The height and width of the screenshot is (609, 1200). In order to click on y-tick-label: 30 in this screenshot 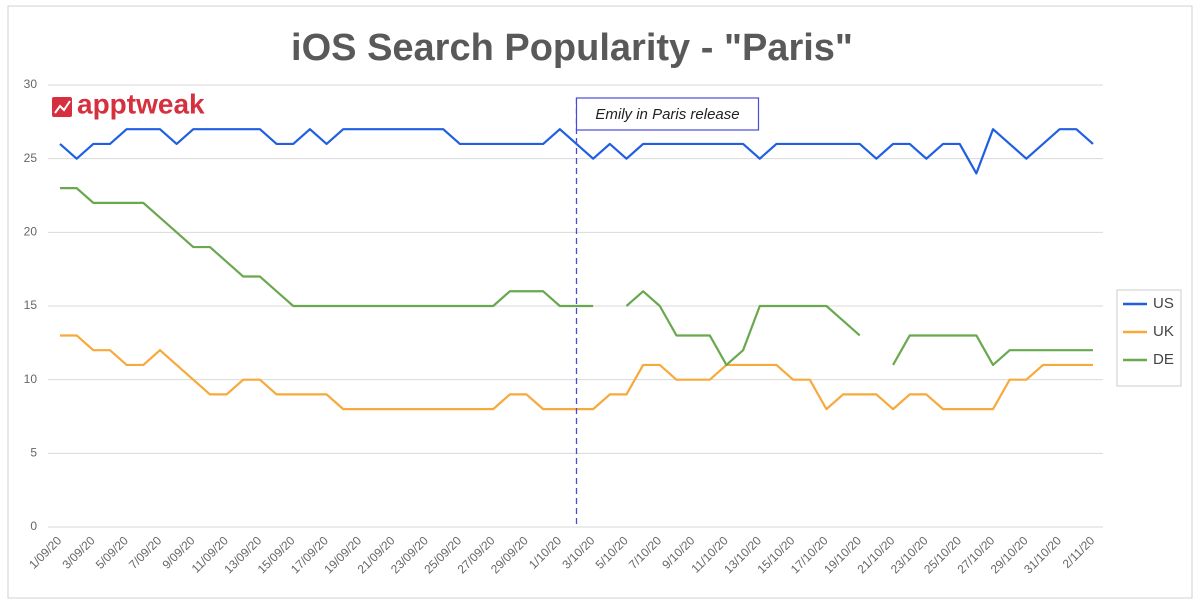, I will do `click(31, 84)`.